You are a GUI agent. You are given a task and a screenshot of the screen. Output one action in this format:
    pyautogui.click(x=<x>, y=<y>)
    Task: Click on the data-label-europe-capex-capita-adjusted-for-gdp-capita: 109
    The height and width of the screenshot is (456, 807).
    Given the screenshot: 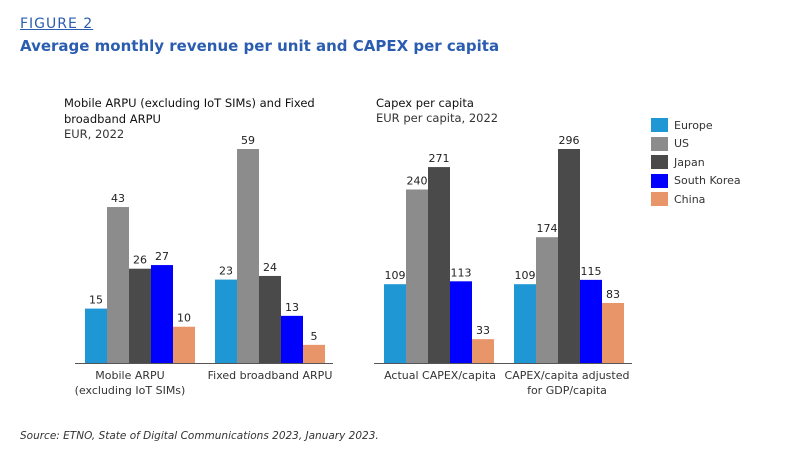 What is the action you would take?
    pyautogui.click(x=525, y=275)
    